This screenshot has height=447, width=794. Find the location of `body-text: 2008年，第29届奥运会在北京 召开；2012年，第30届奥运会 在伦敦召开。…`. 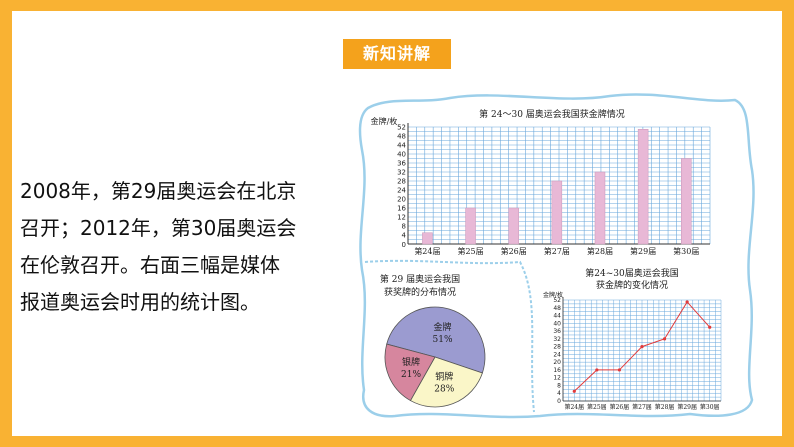

body-text: 2008年，第29届奥运会在北京 召开；2012年，第30届奥运会 在伦敦召开。… is located at coordinates (181, 247).